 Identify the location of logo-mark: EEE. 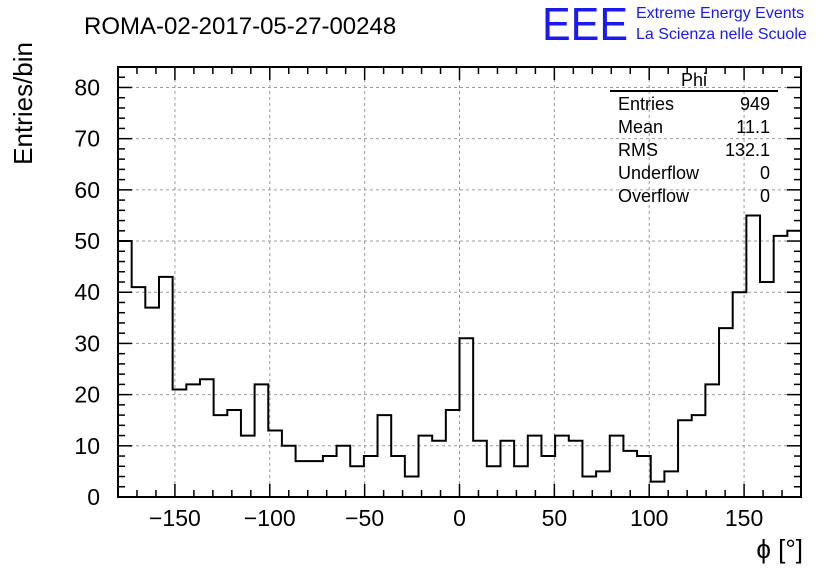
(585, 25).